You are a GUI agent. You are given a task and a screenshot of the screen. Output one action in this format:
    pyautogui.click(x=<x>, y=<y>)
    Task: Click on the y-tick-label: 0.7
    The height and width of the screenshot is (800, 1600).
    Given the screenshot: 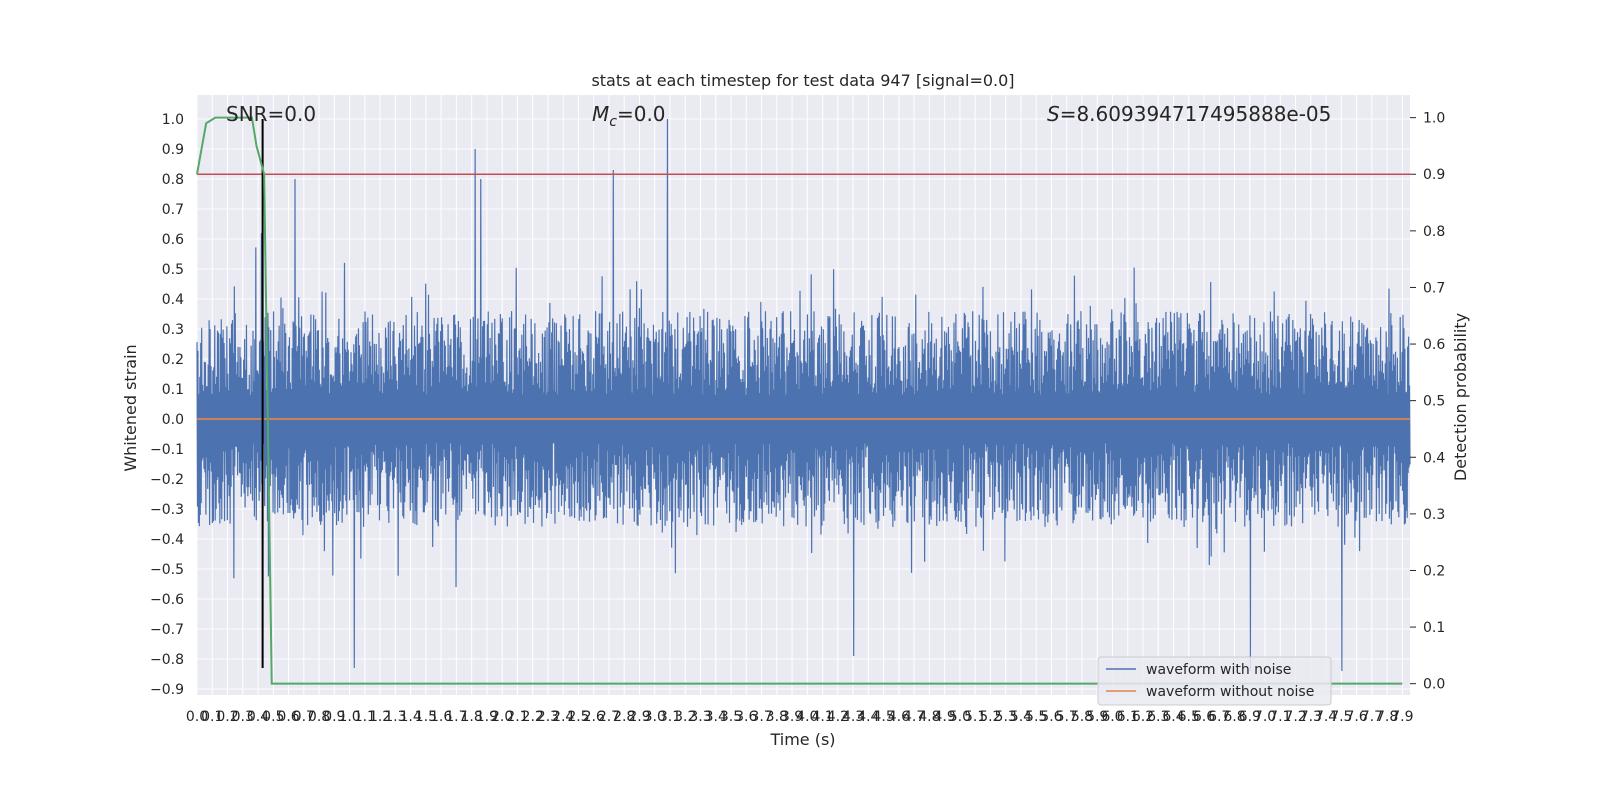 What is the action you would take?
    pyautogui.click(x=173, y=210)
    